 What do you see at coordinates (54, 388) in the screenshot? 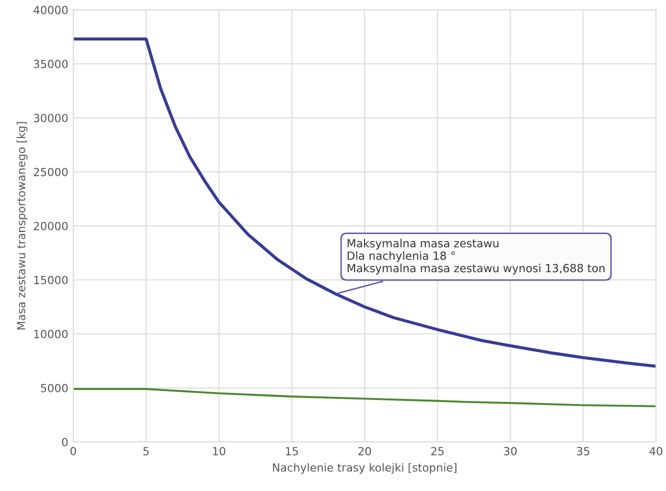
I see `y-tick-label: 5000` at bounding box center [54, 388].